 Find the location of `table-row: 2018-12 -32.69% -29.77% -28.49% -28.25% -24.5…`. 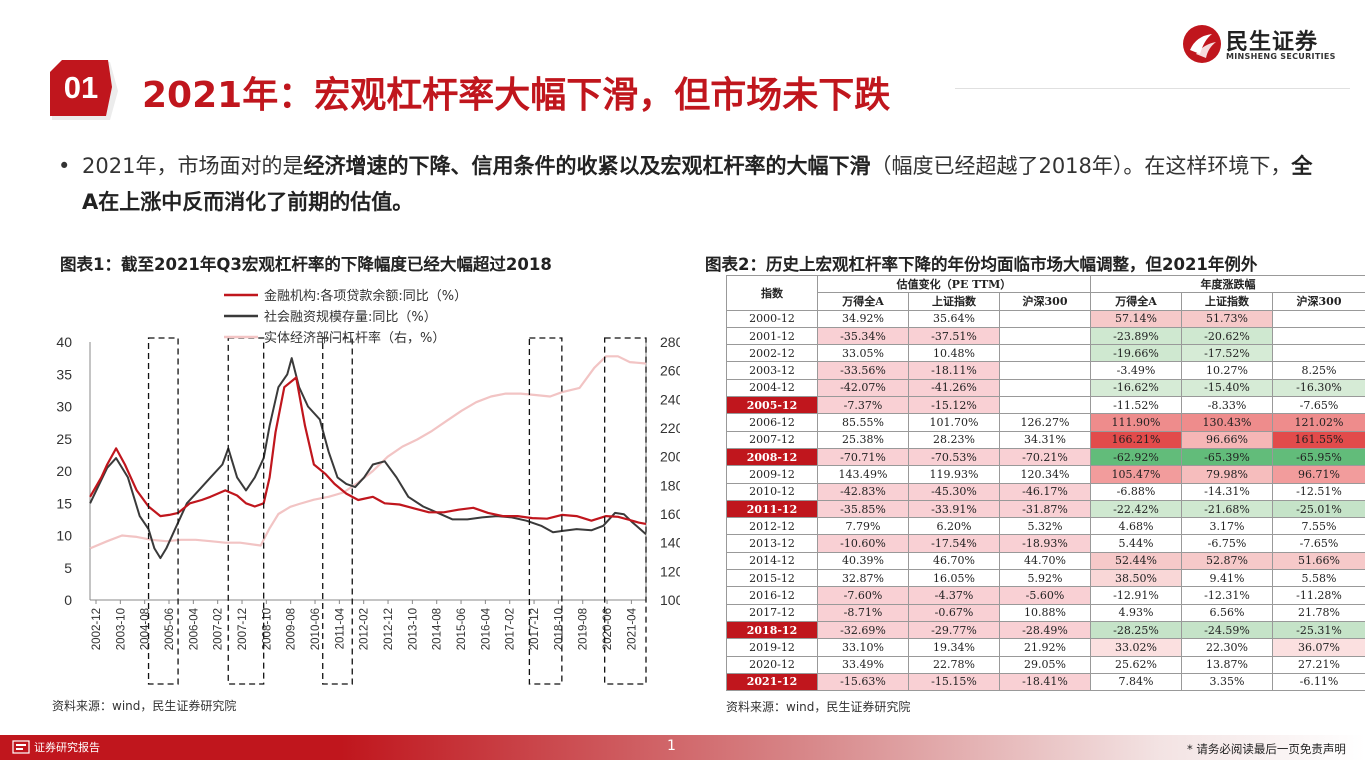

table-row: 2018-12 -32.69% -29.77% -28.49% -28.25% -24.5… is located at coordinates (1045, 630).